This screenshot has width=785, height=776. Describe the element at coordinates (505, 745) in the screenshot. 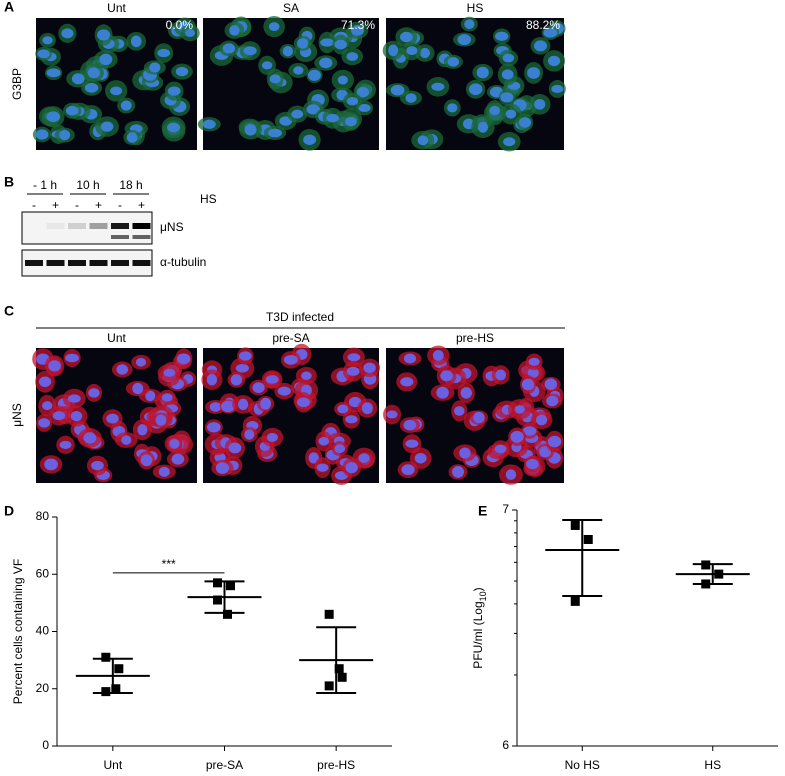

I see `y-tick-label: 6` at that location.